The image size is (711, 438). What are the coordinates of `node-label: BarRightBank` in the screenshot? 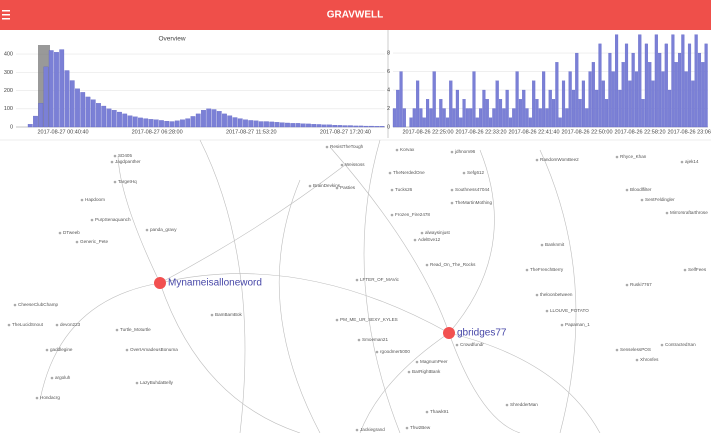 It's located at (426, 371).